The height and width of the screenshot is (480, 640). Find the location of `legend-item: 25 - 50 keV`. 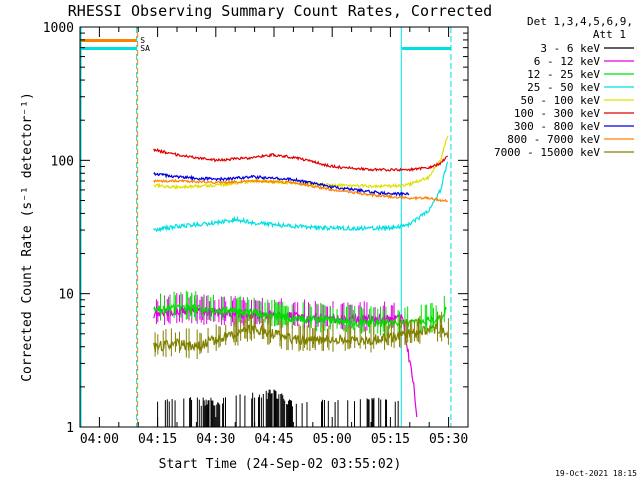

legend-item: 25 - 50 keV is located at coordinates (580, 87).